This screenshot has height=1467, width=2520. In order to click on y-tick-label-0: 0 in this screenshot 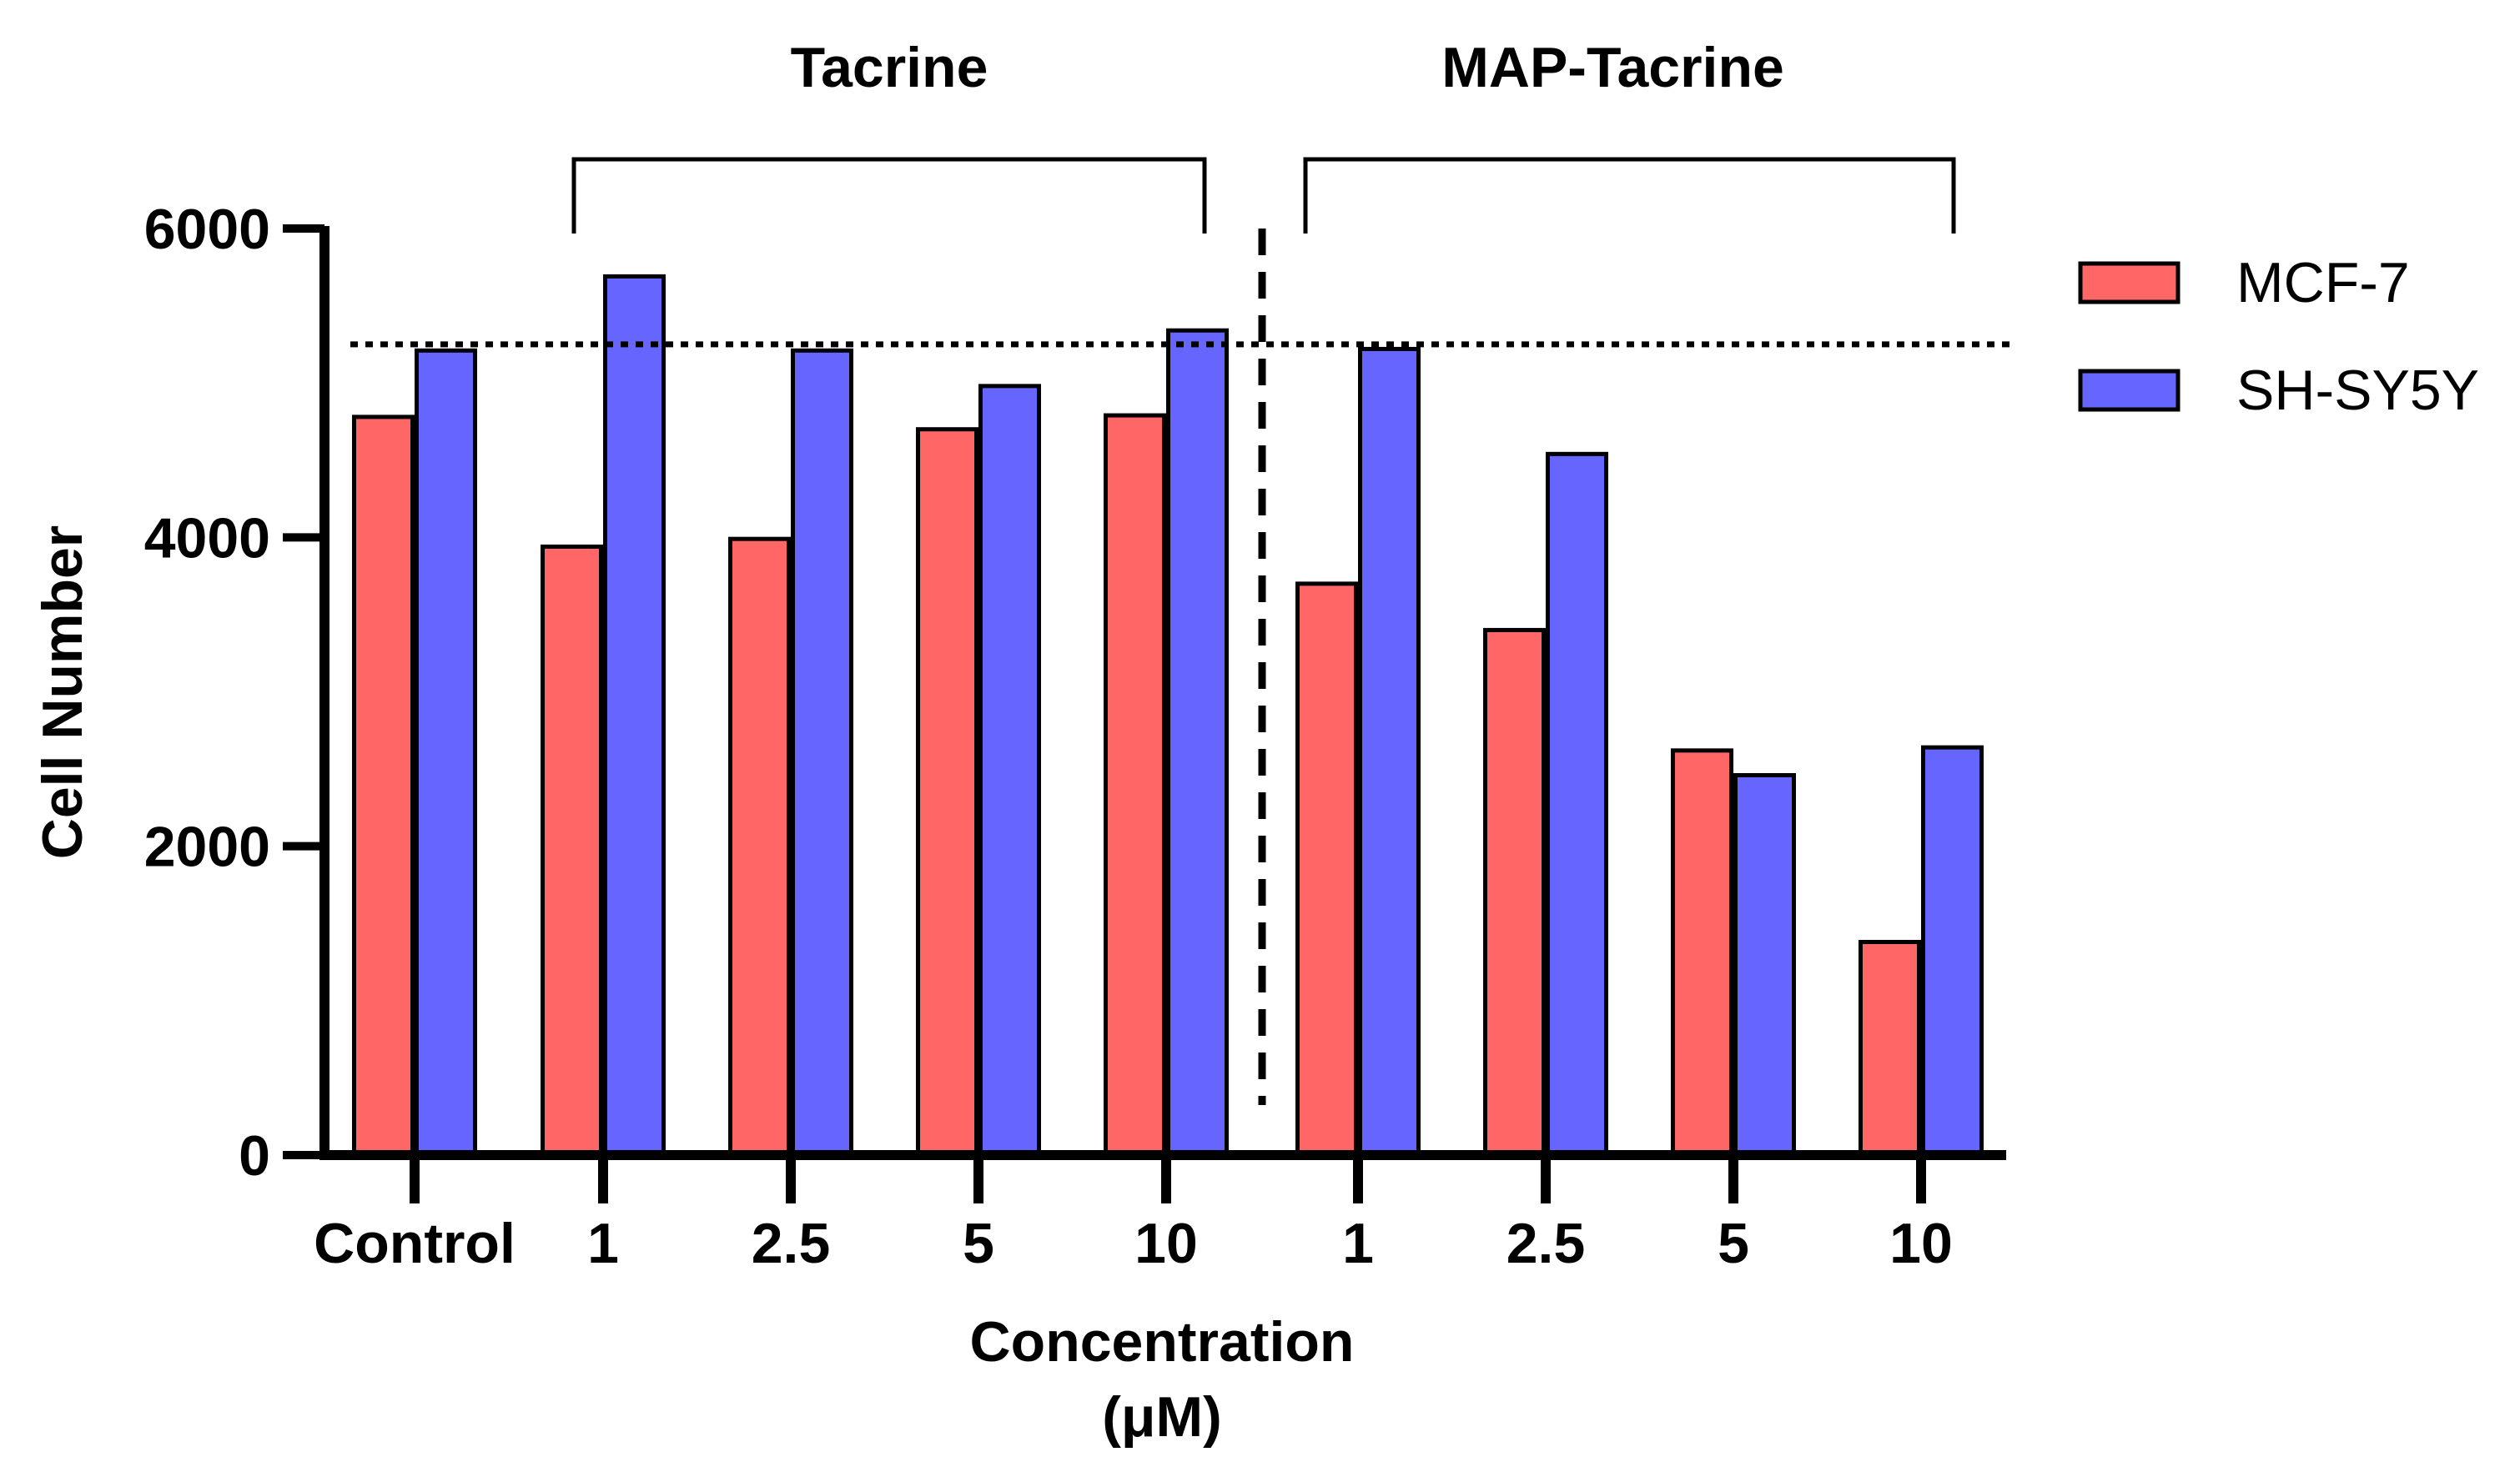, I will do `click(254, 1156)`.